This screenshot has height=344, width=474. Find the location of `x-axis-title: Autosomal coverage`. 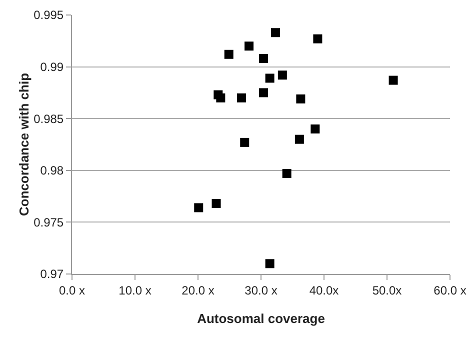

x-axis-title: Autosomal coverage is located at coordinates (261, 318).